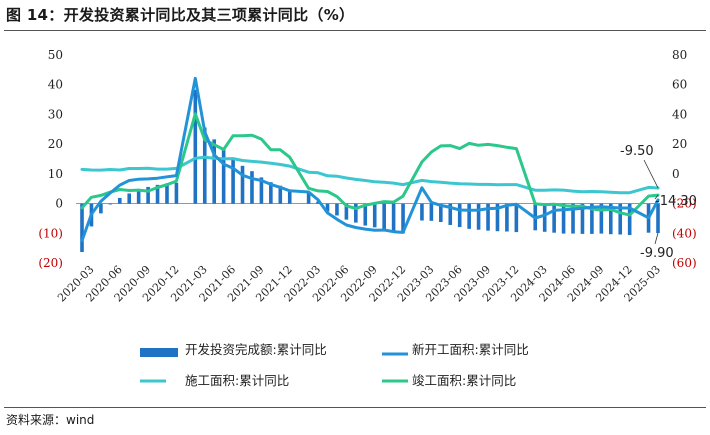  Describe the element at coordinates (657, 253) in the screenshot. I see `annotation--9.90: -9.90` at that location.